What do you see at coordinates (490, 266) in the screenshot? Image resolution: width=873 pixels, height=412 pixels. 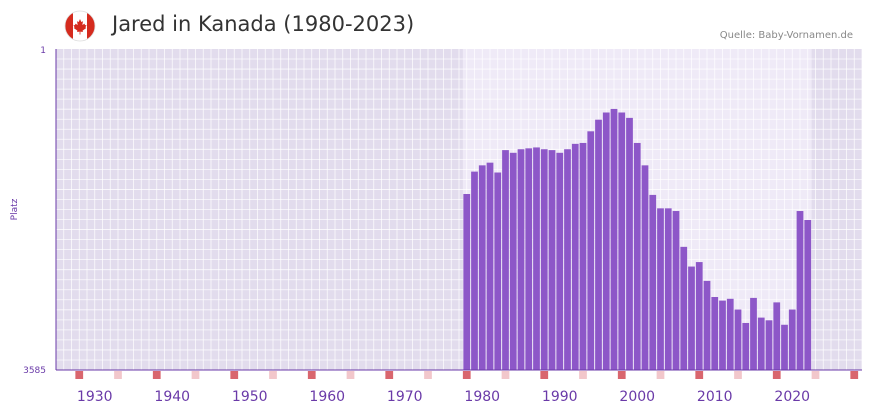 I see `bar-1981` at bounding box center [490, 266].